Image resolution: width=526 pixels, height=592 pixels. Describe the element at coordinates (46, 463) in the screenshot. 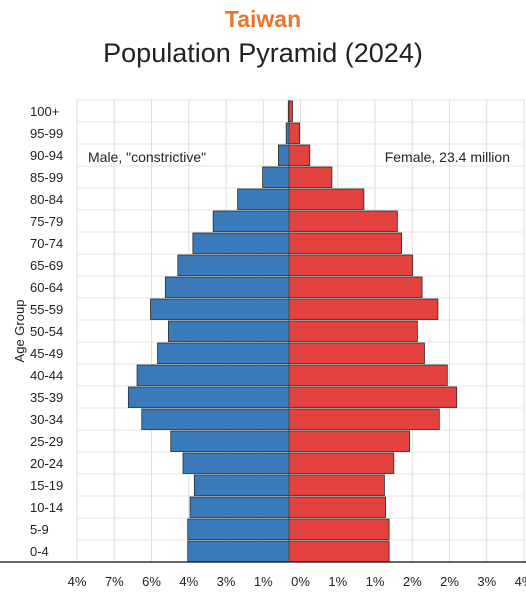

I see `y-tick-label: 20-24` at that location.